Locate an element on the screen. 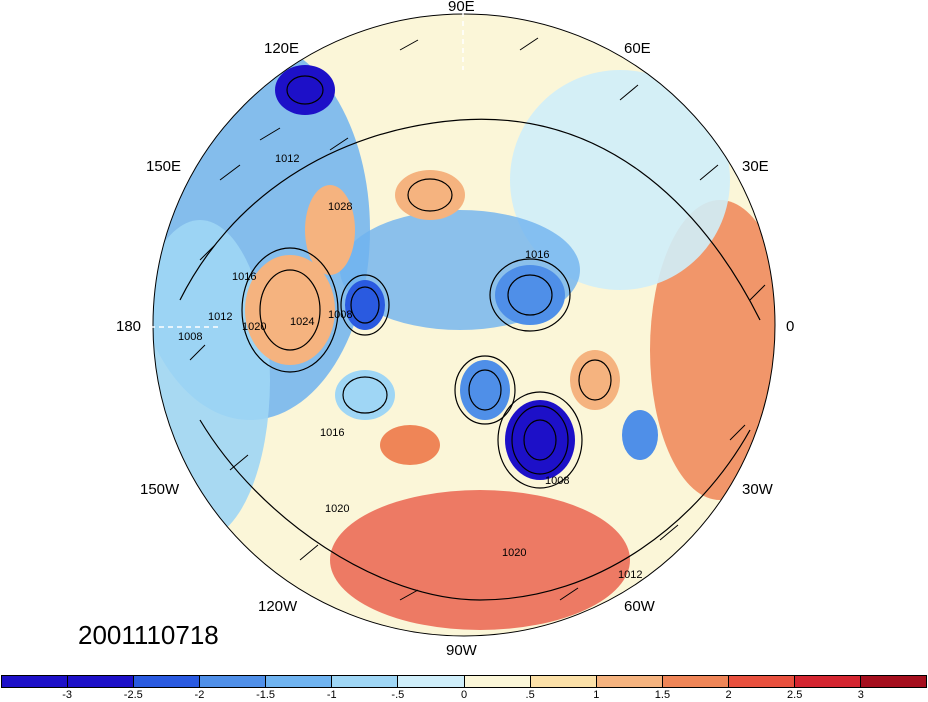 This screenshot has height=702, width=928. longitude-label-30e: 30E is located at coordinates (755, 166).